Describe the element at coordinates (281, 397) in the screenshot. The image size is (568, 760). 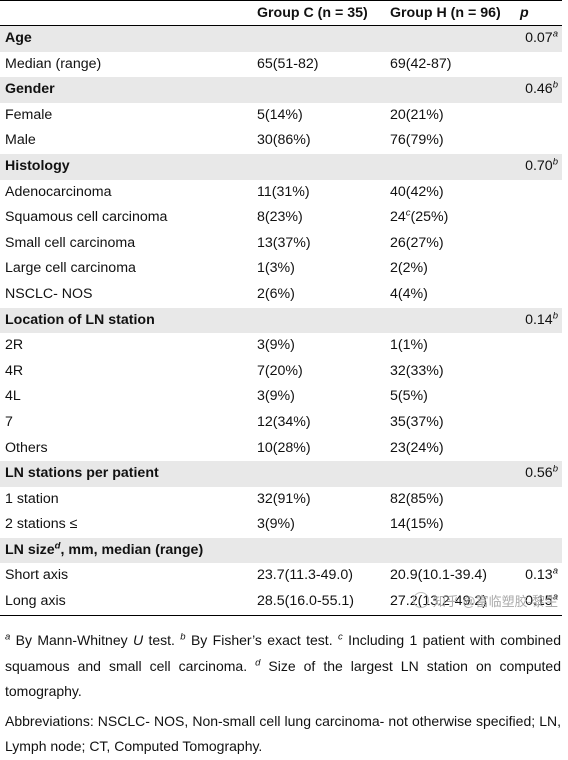
I see `table-row: 4L 3(9%) 5(5%)` at that location.